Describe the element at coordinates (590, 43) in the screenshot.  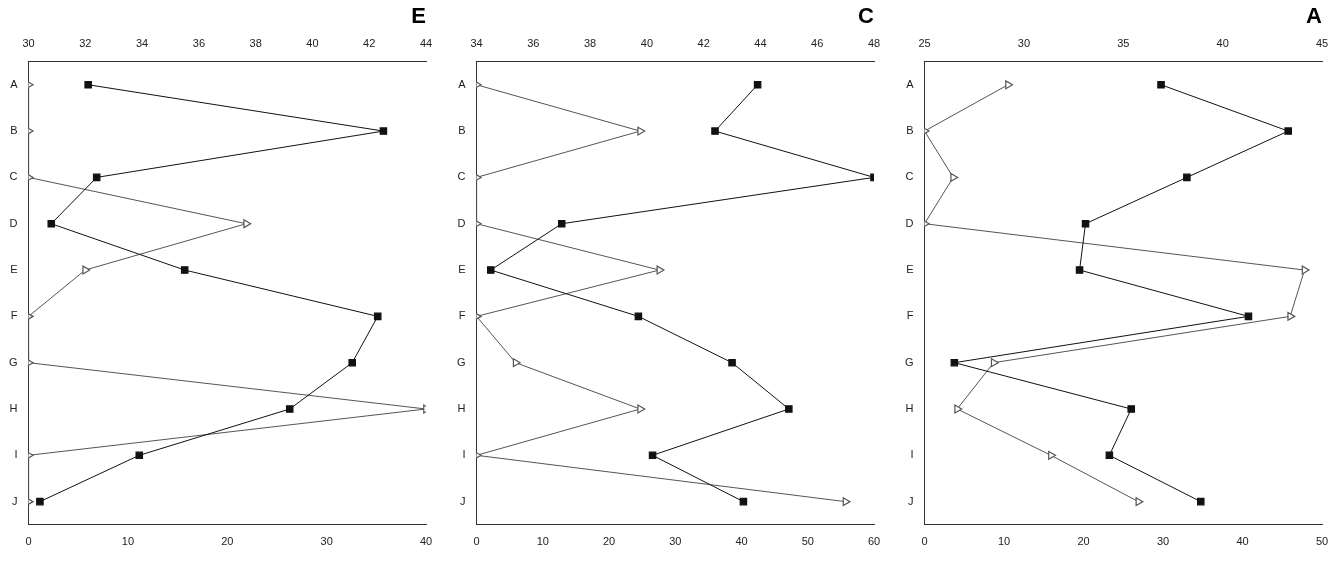
I see `x2-tick-label: 38` at that location.